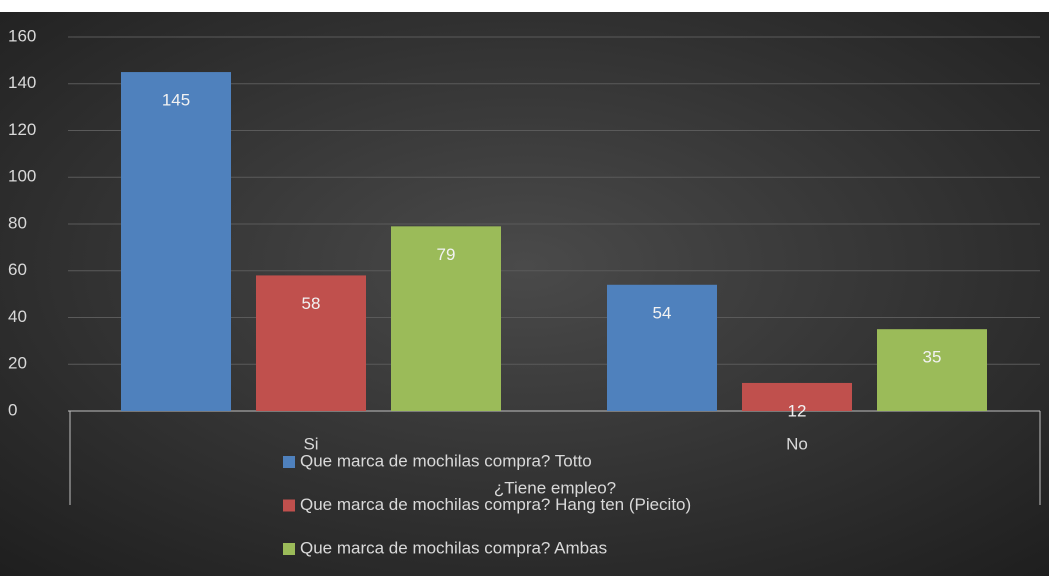  I want to click on y-tick-label: 120, so click(22, 129).